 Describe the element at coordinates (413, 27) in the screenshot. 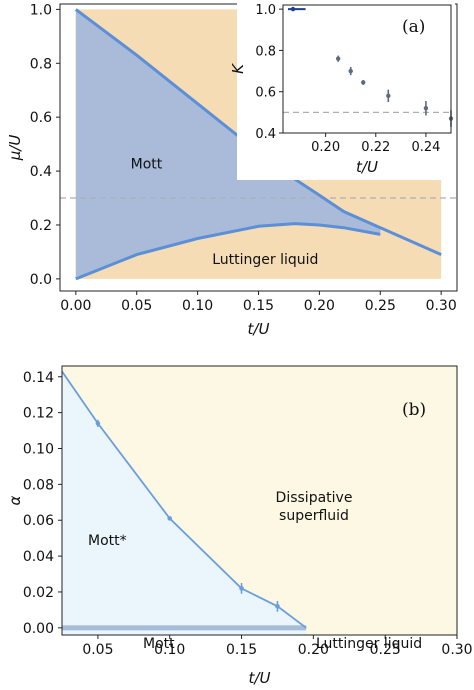

I see `panel-a-tag: (a)` at that location.